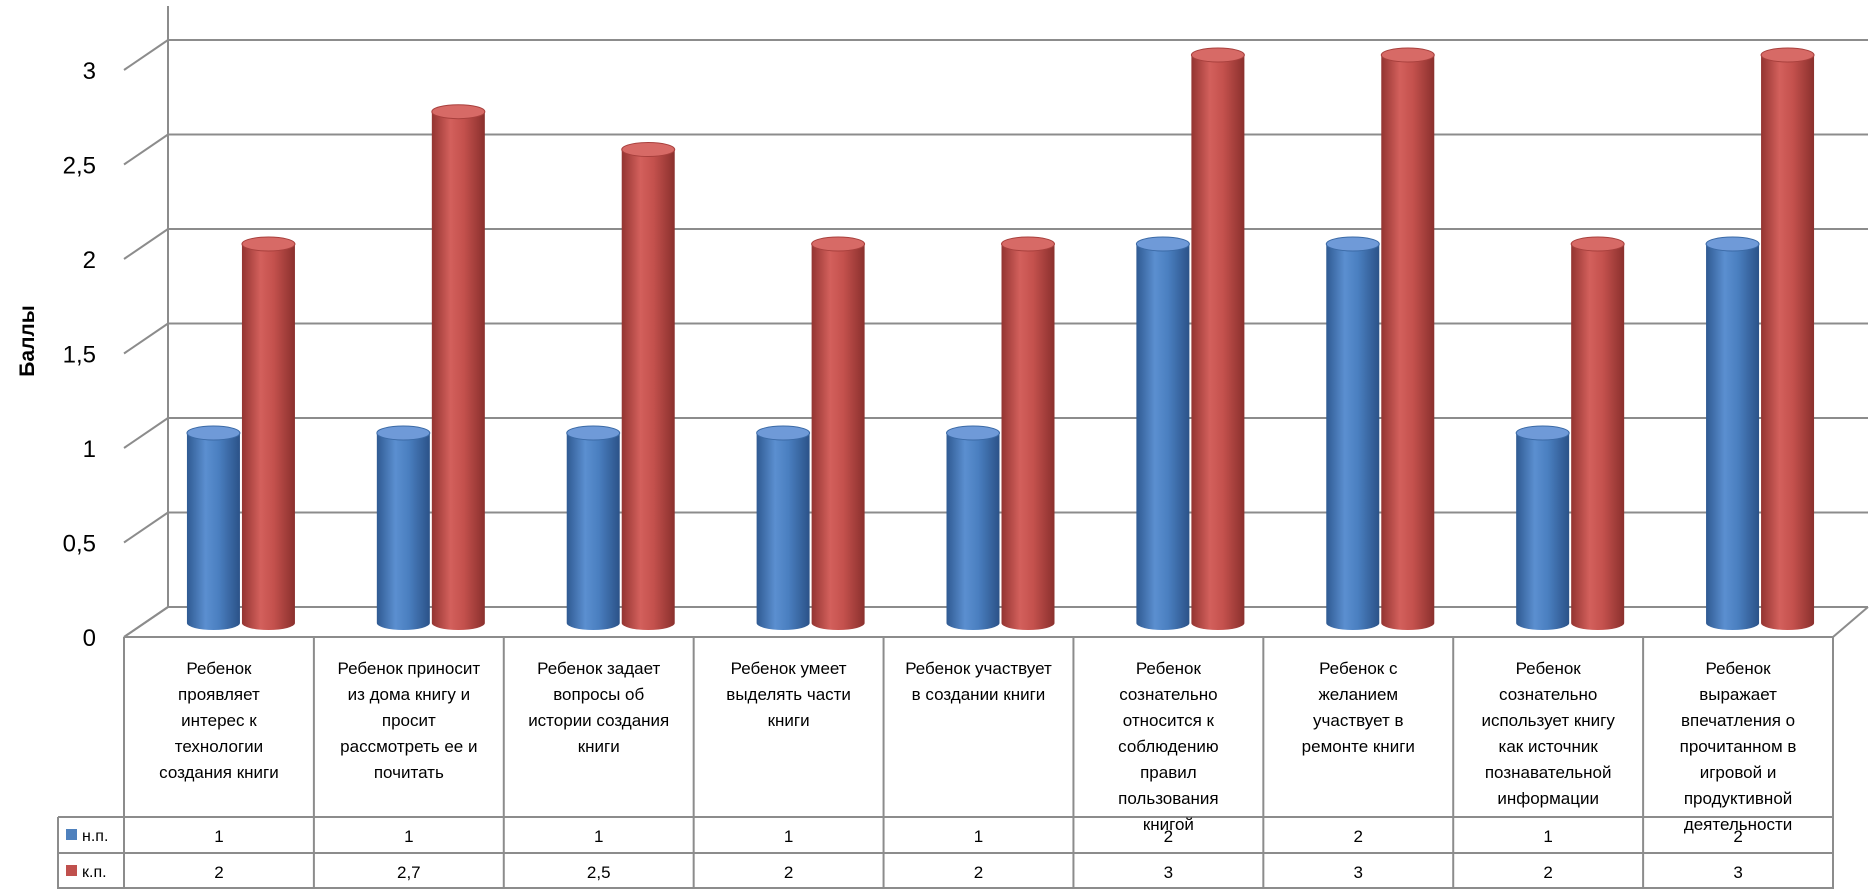  What do you see at coordinates (95, 836) in the screenshot?
I see `legend-label: н.п.` at bounding box center [95, 836].